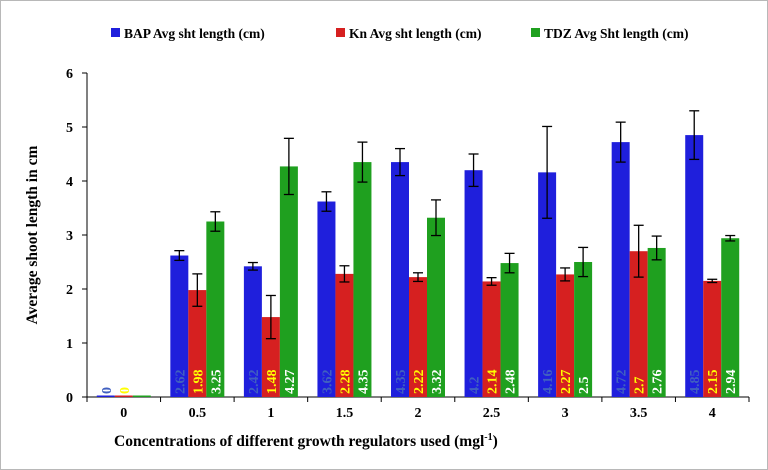 The height and width of the screenshot is (470, 768). I want to click on y-tick-label: 1, so click(69, 344).